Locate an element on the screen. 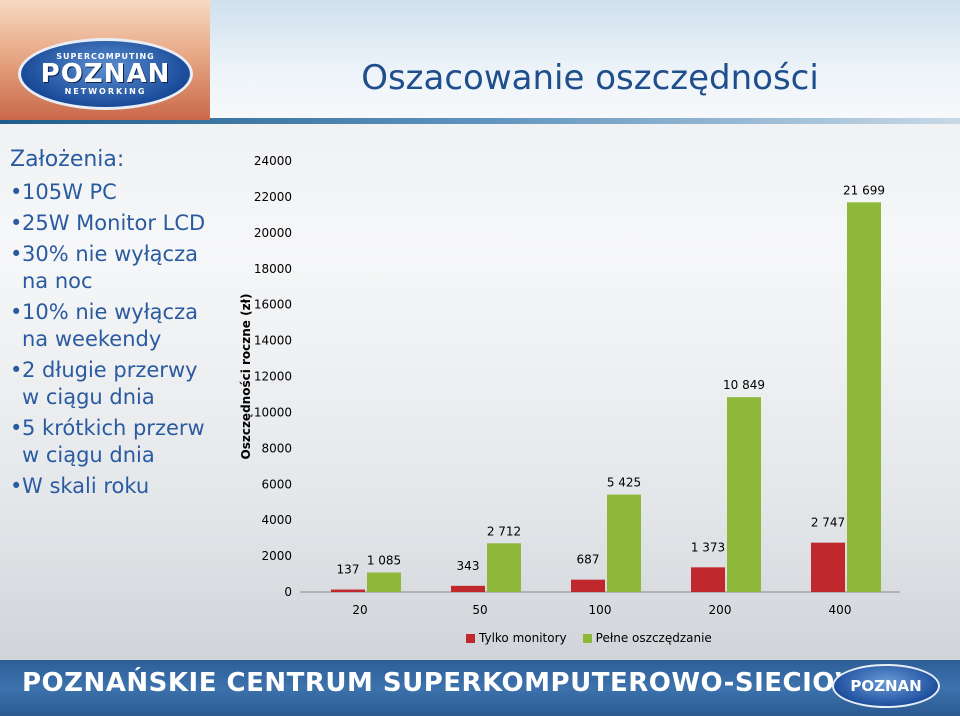 The image size is (960, 716). pcss-logo: SUPERCOMPUTING POZNAN NETWORKING is located at coordinates (105, 74).